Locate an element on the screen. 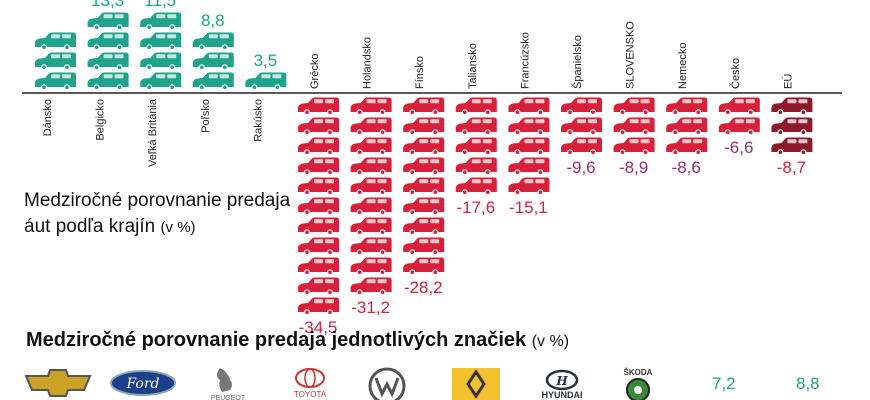  value-label: -17,6 is located at coordinates (475, 207).